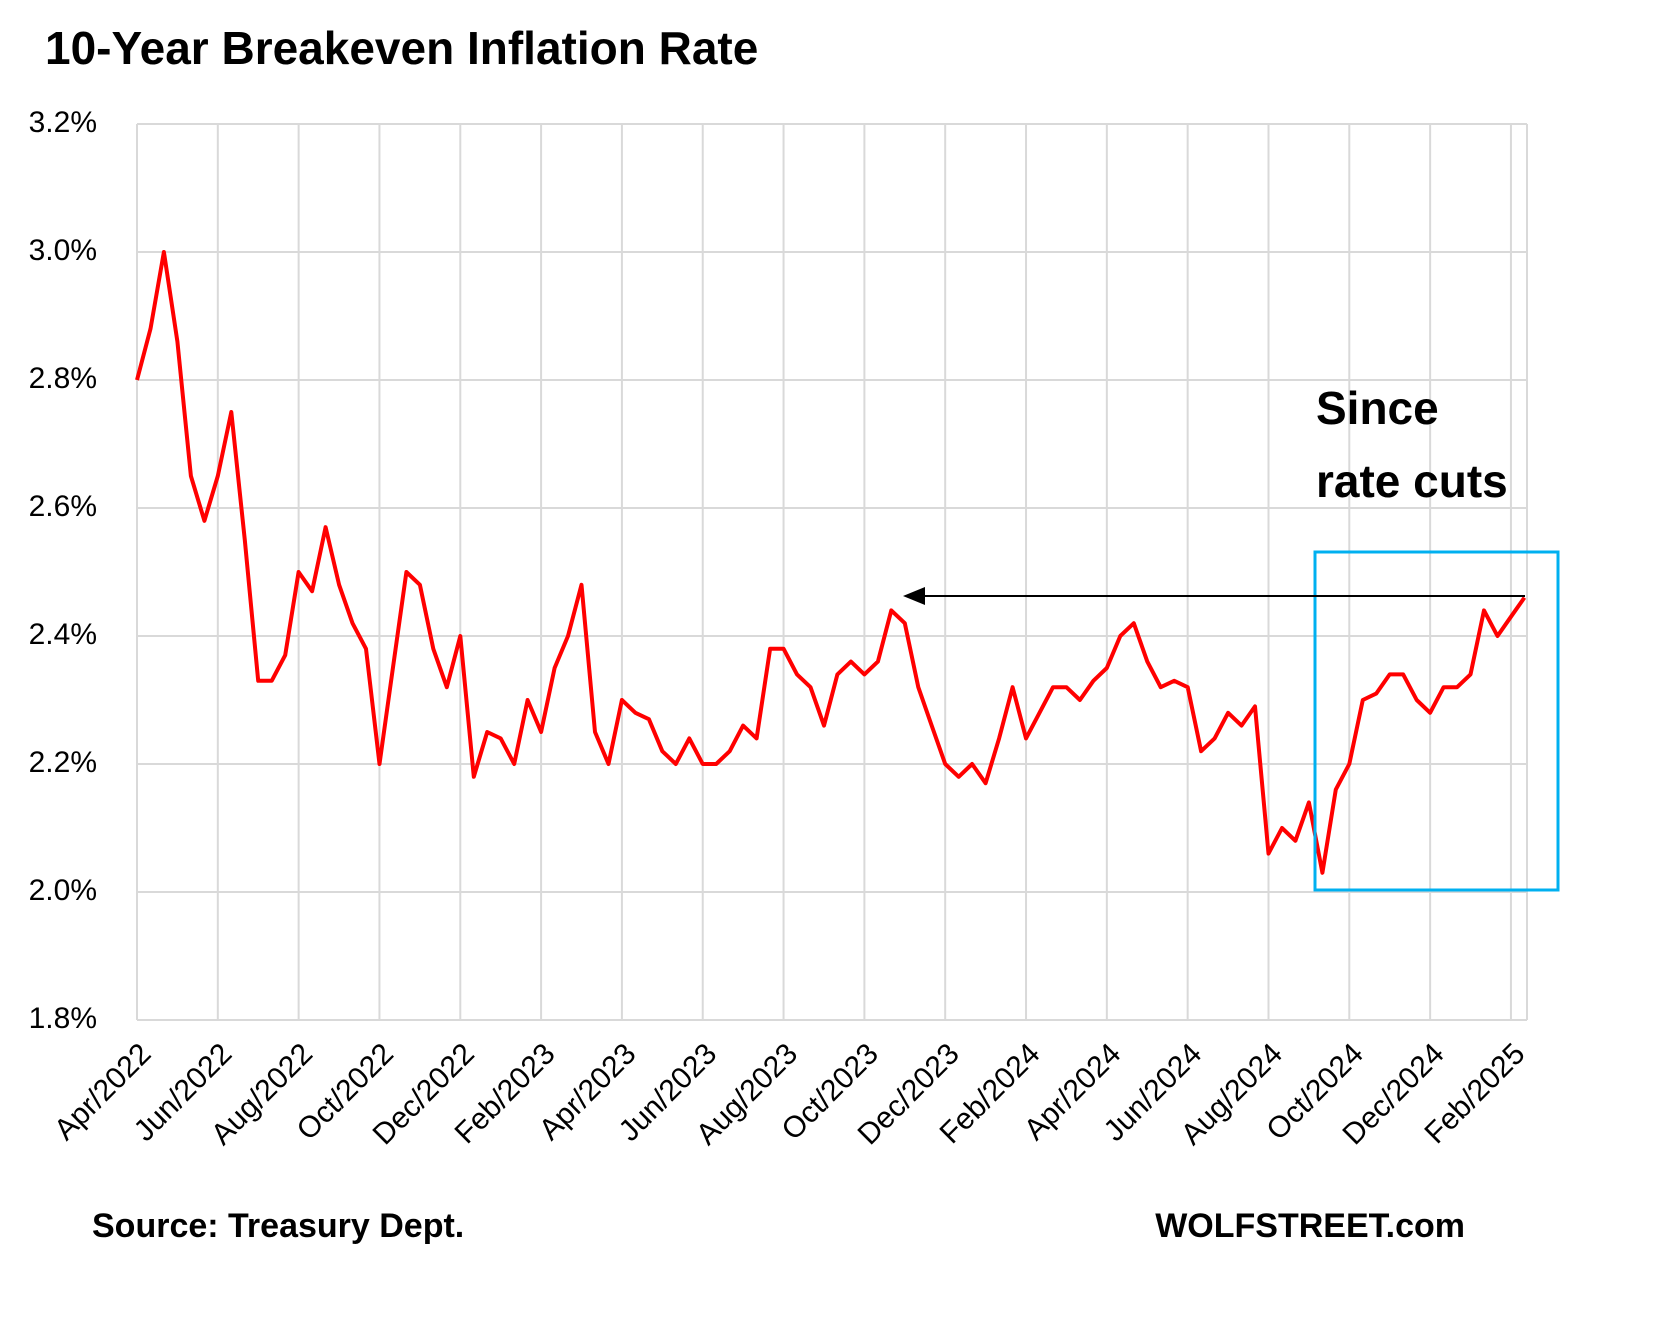 This screenshot has width=1657, height=1325. I want to click on y-tick-label: 2.4%, so click(63, 634).